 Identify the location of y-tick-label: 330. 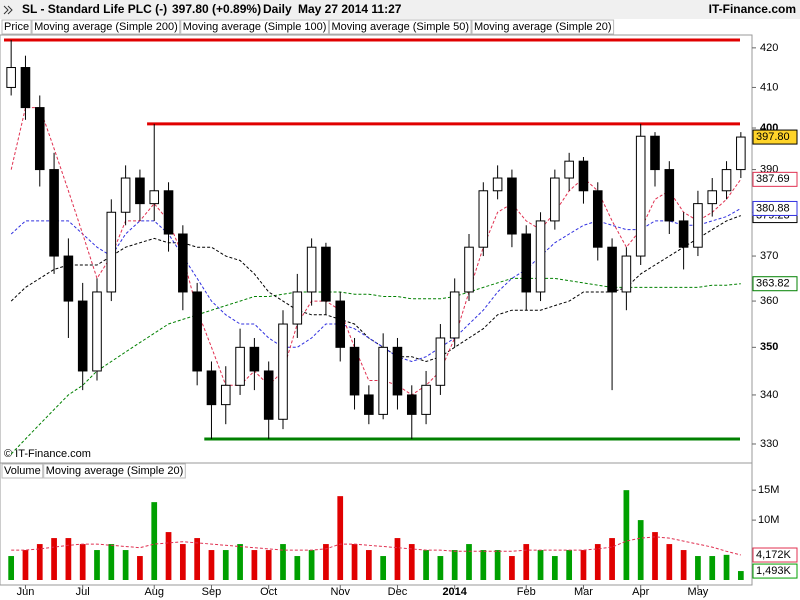
(769, 444).